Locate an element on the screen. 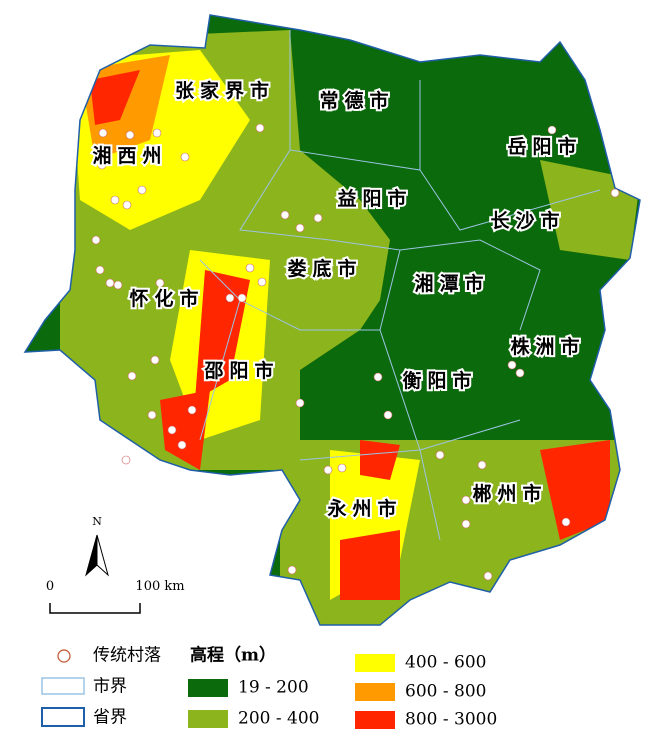  legend-class-label: 600 - 800 is located at coordinates (445, 692).